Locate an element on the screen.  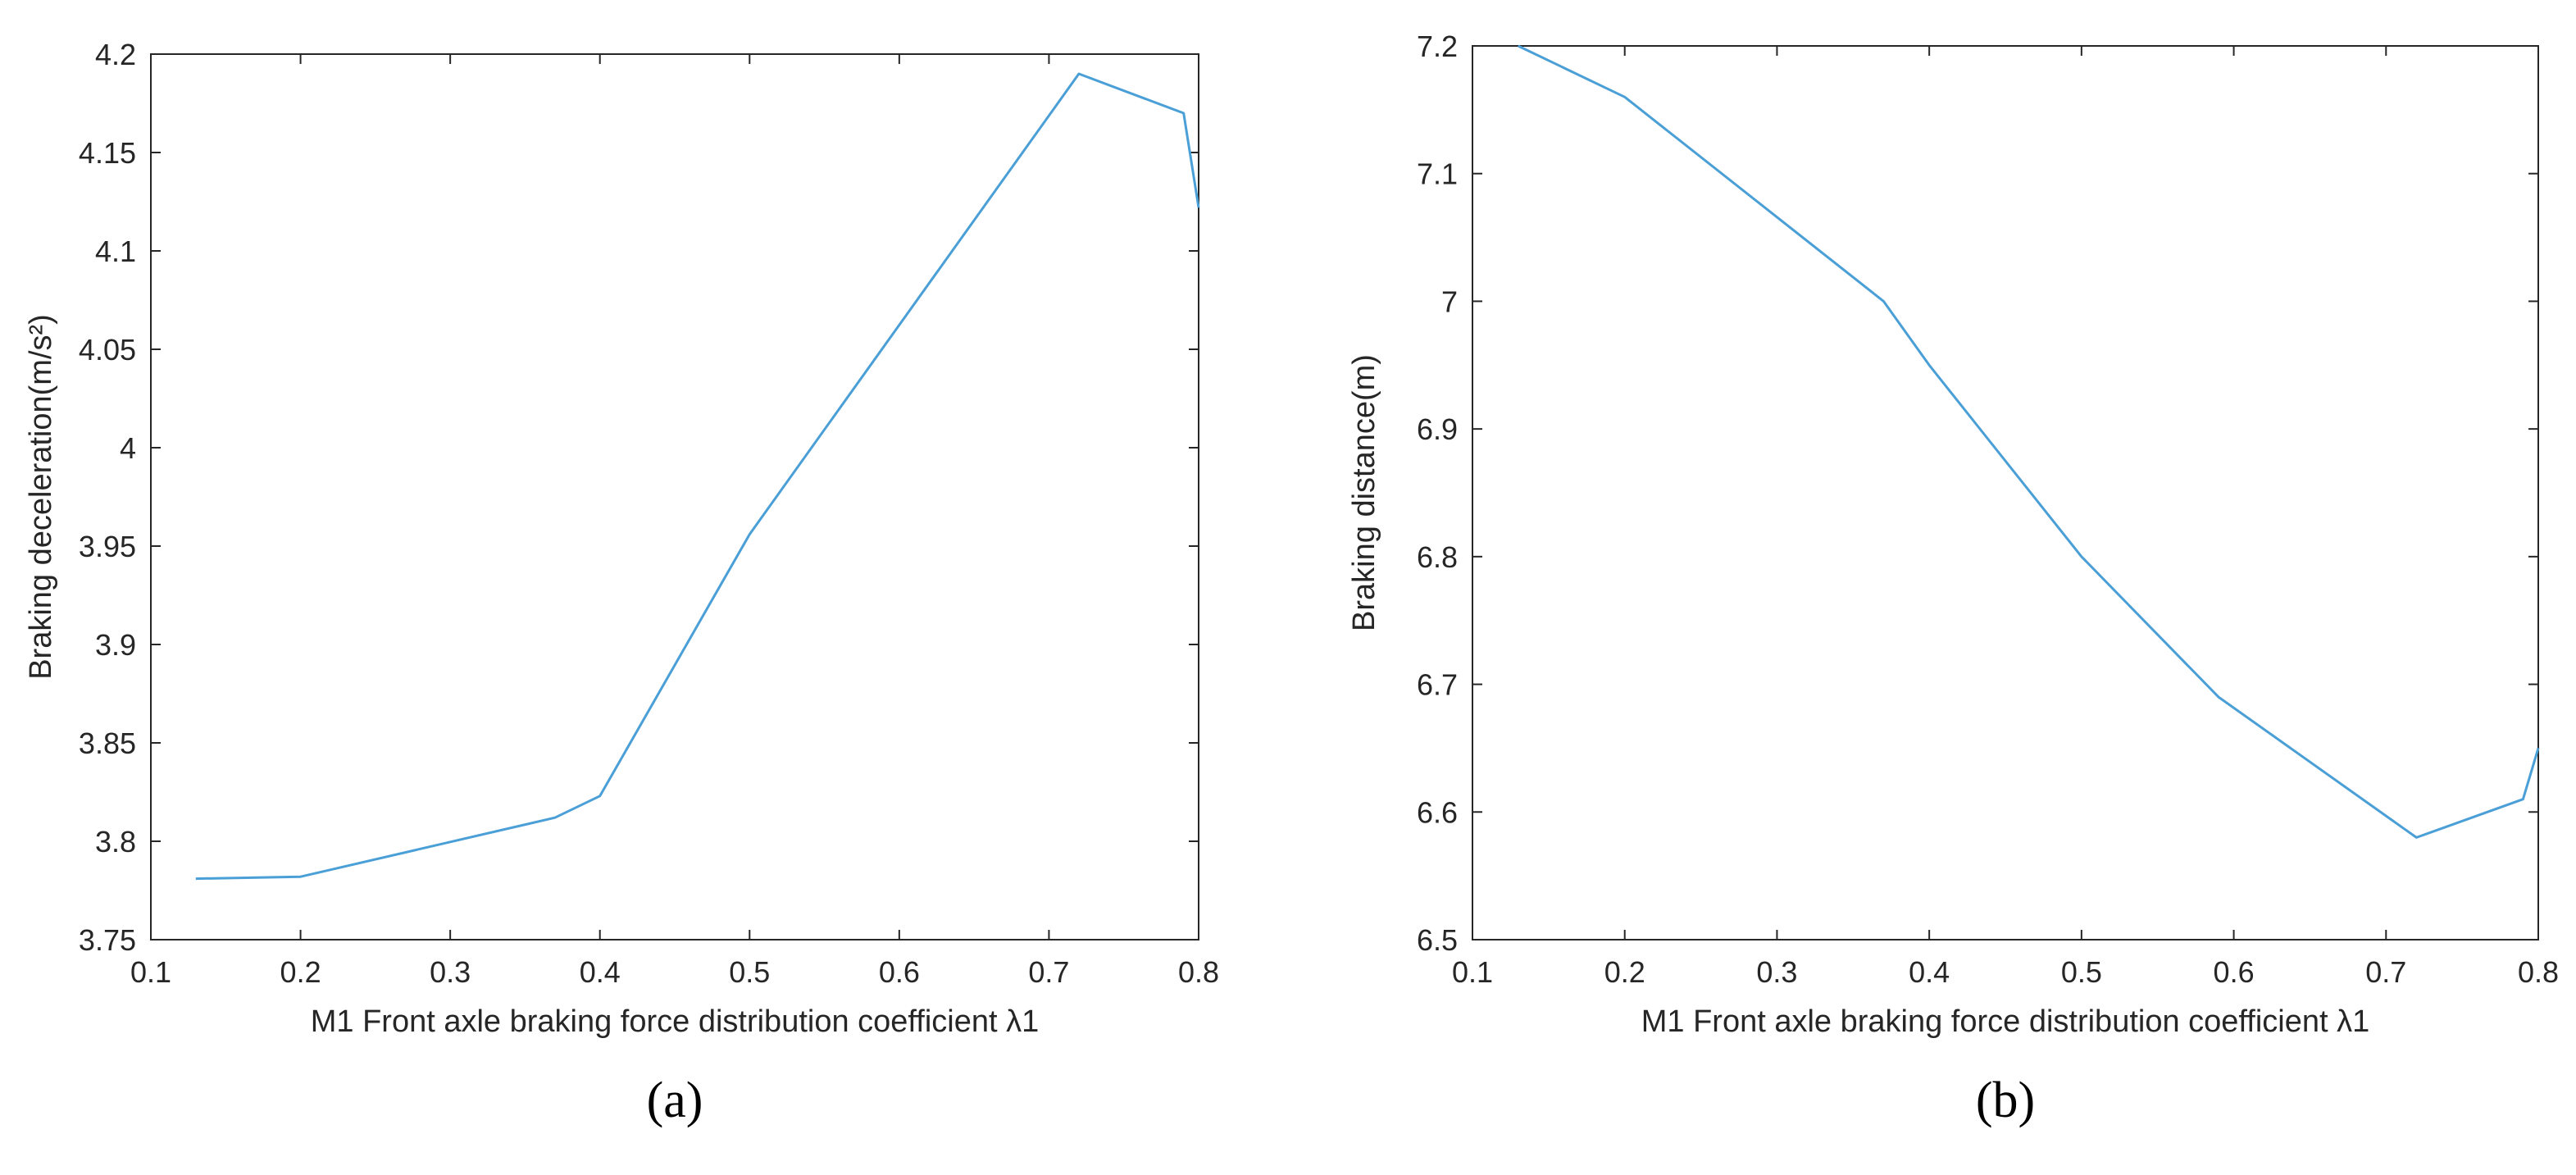
y-tick-label: 6.5 is located at coordinates (1438, 940).